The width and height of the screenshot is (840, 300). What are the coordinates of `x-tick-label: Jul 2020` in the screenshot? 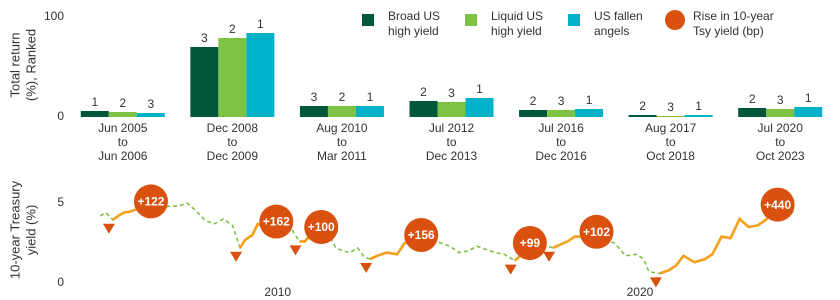 It's located at (781, 128).